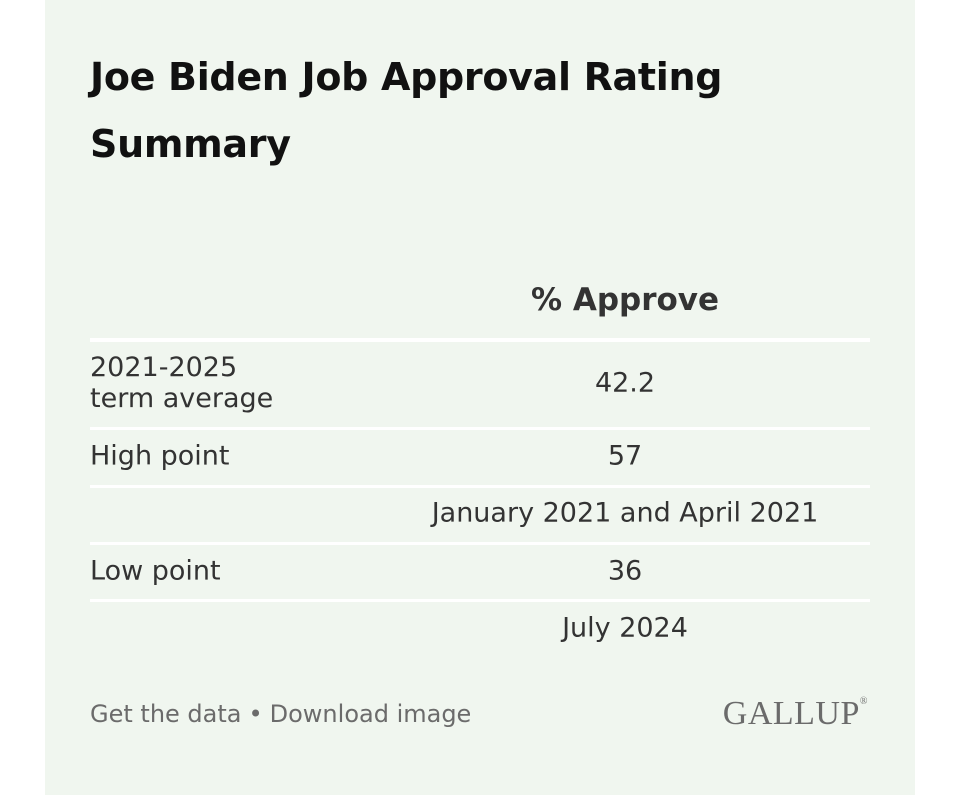  Describe the element at coordinates (791, 713) in the screenshot. I see `logo-text: GALLUP` at that location.